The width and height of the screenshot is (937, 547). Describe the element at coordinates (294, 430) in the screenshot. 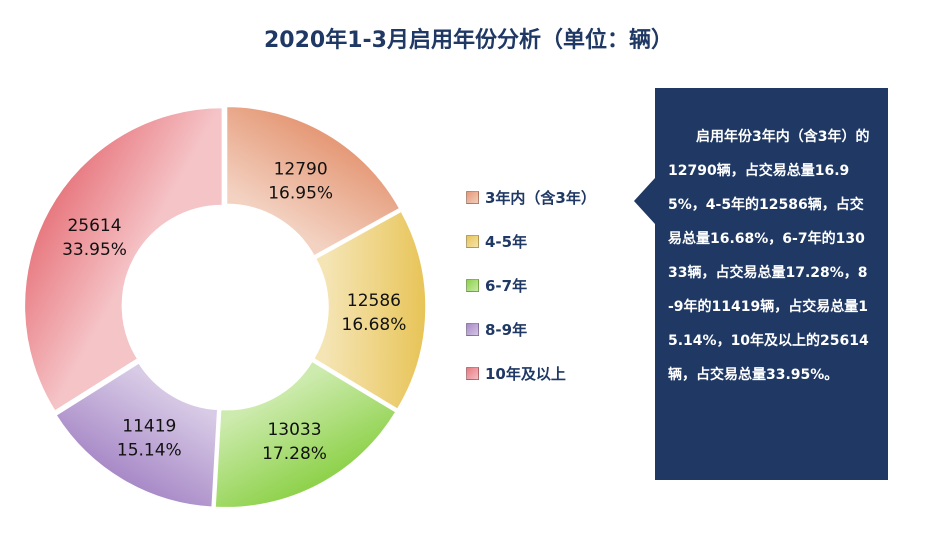

I see `data-label-value-6-7-years: 13033` at that location.